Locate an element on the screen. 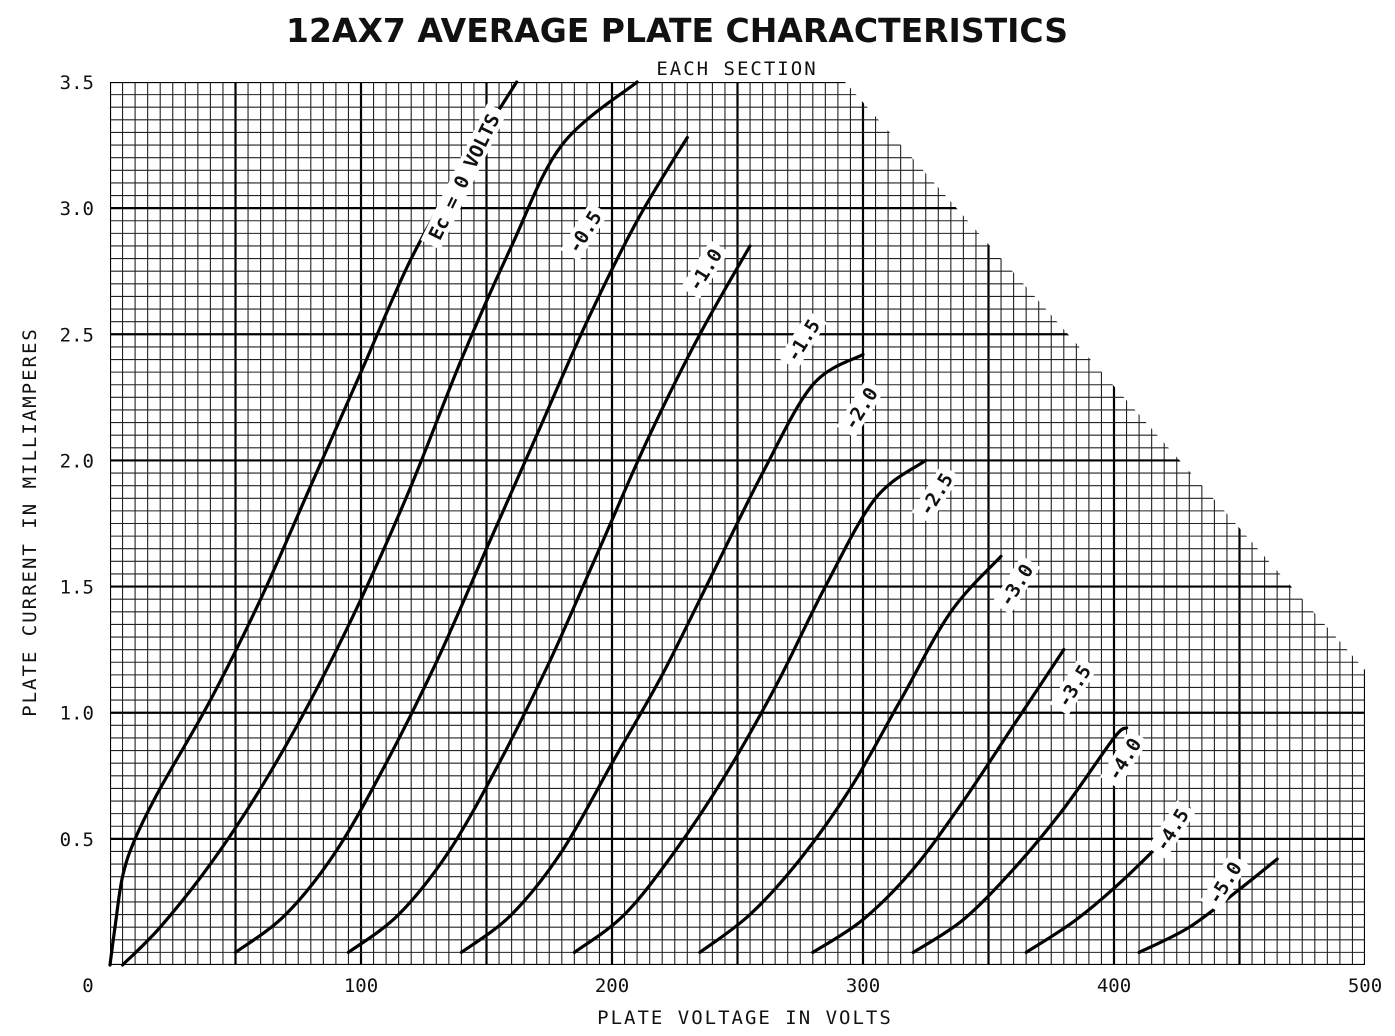 The width and height of the screenshot is (1395, 1036). y-axis-ticks: 0.5 1.0 1.5 2.0 2.5 3.0 3.5 is located at coordinates (77, 461).